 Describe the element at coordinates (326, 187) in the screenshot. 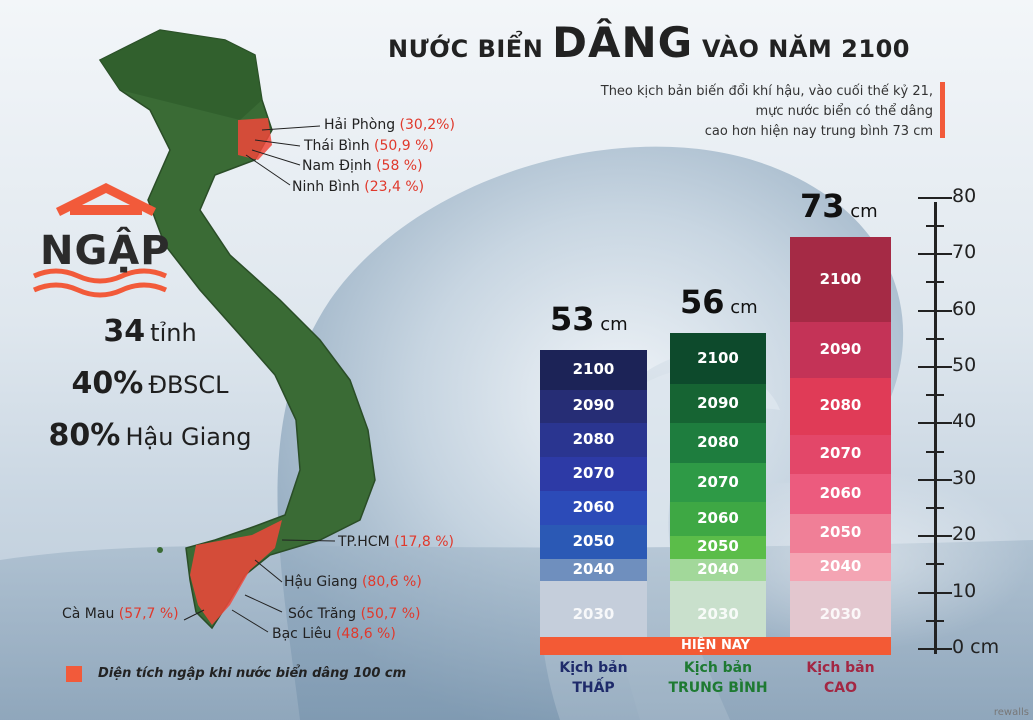

I see `province-name: Ninh Bình` at that location.